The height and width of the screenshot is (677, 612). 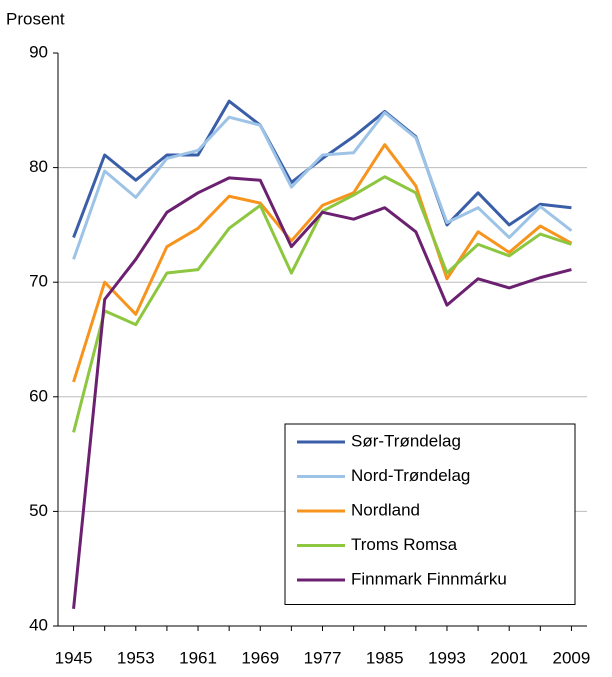 I want to click on y-tick-label: 40, so click(x=38, y=624).